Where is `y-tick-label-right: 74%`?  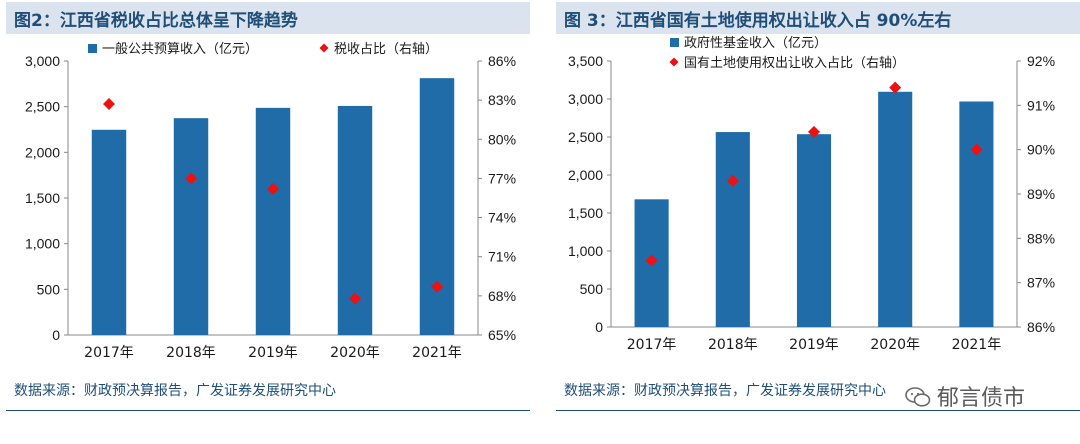
y-tick-label-right: 74% is located at coordinates (502, 218).